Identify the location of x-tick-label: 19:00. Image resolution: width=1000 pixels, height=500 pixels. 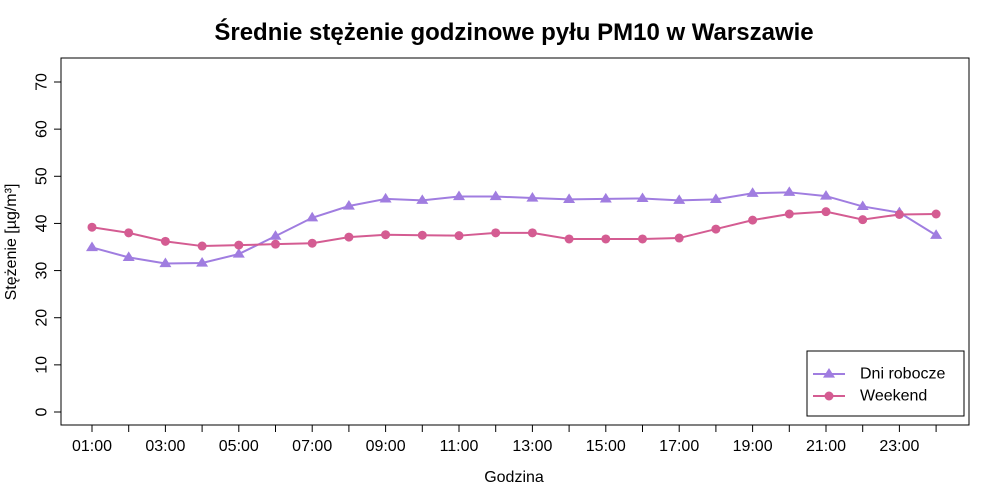
(753, 446).